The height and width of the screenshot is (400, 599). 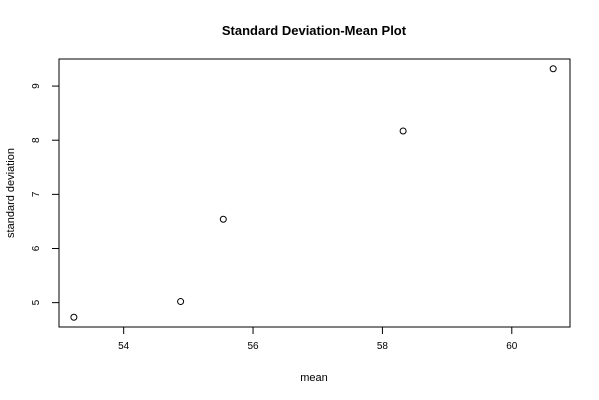 I want to click on x-tick-label: 60, so click(x=512, y=346).